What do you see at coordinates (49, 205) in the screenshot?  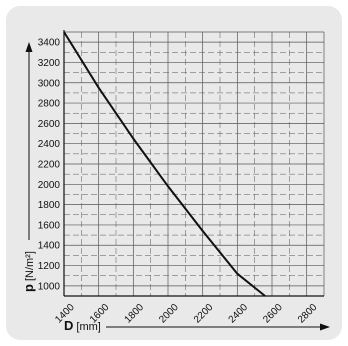 I see `y-tick-label: 1800` at bounding box center [49, 205].